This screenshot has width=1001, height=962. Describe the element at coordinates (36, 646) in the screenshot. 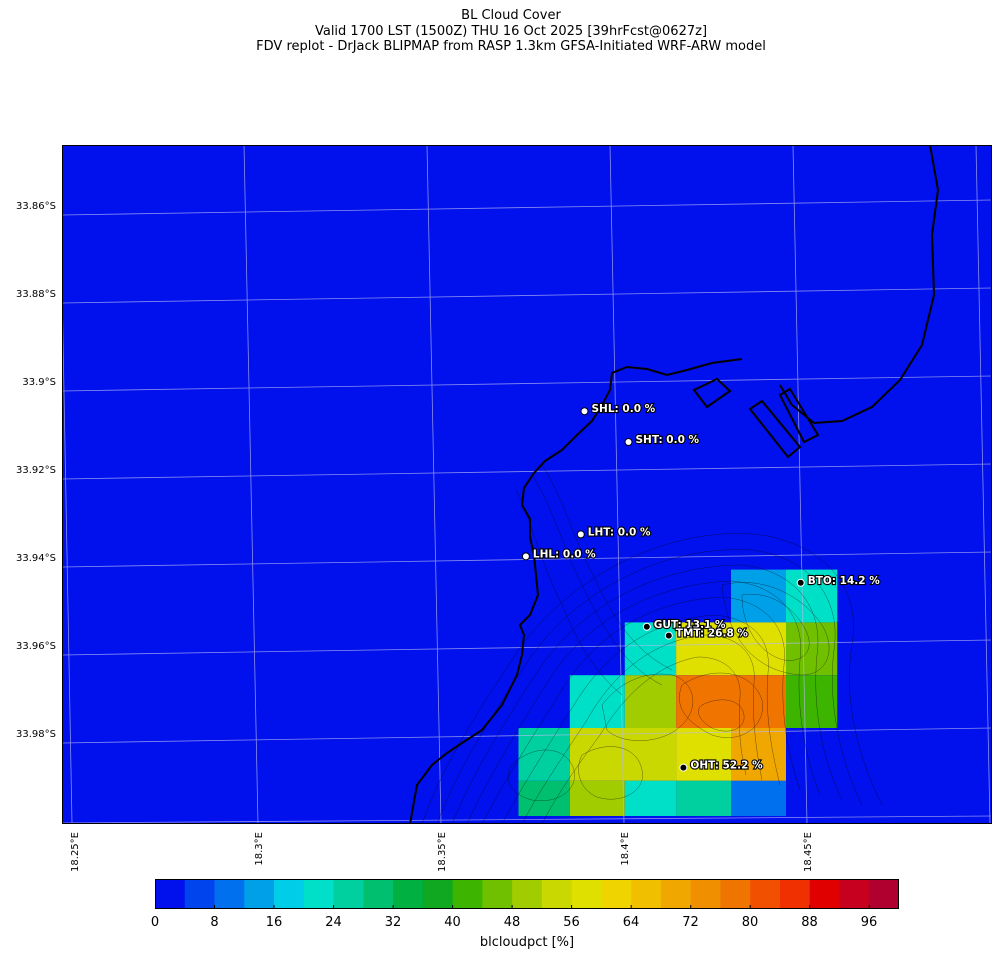

I see `lat-label: 33.96°S` at that location.